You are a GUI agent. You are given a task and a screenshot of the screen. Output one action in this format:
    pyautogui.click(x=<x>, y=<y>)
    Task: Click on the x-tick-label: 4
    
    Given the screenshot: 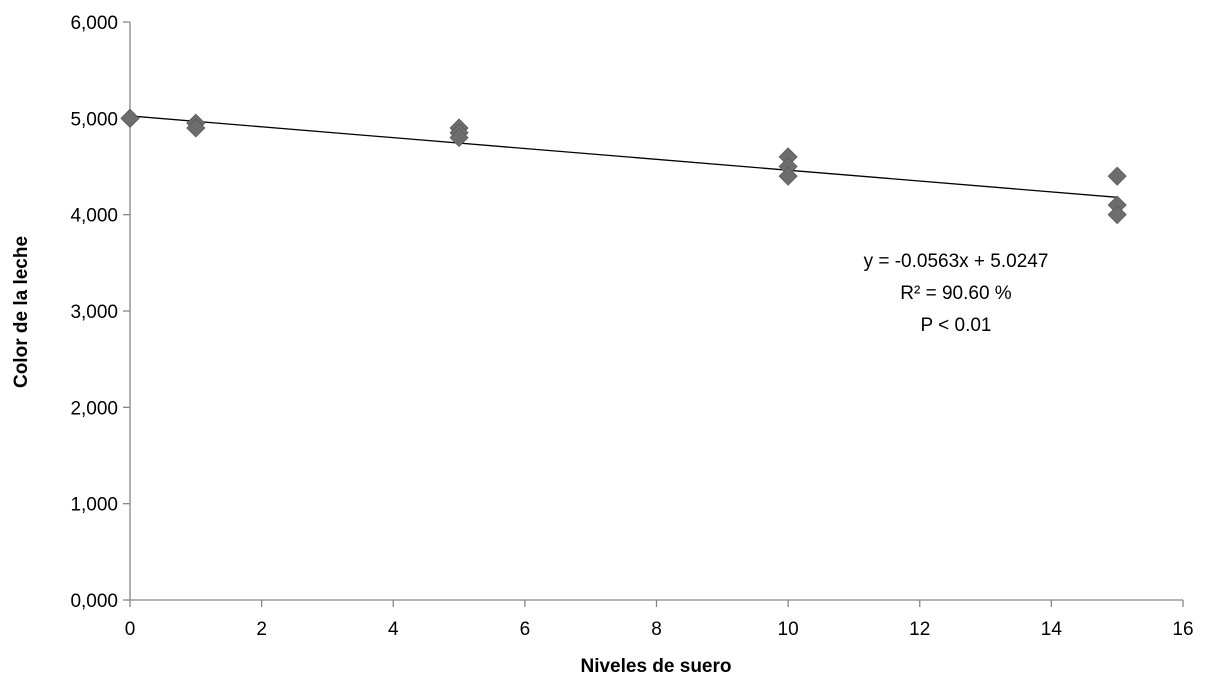 What is the action you would take?
    pyautogui.click(x=393, y=629)
    